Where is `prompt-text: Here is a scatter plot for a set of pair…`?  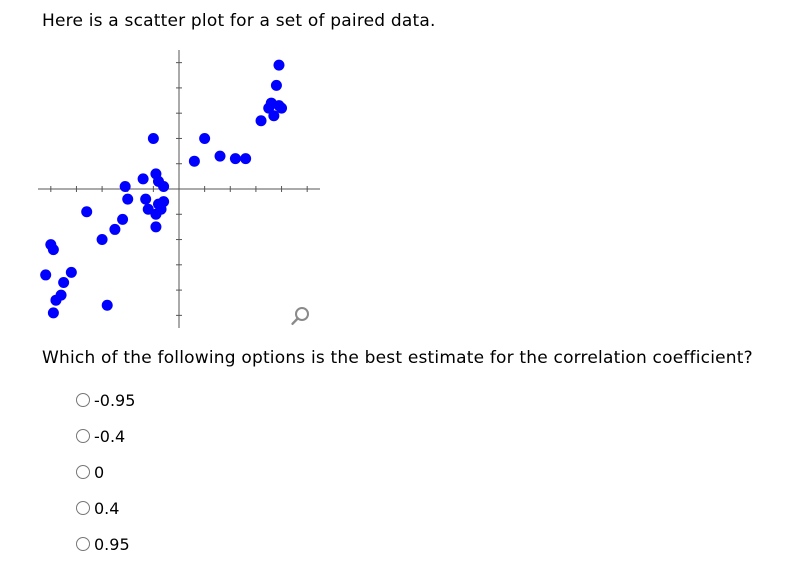
prompt-text: Here is a scatter plot for a set of pair… is located at coordinates (239, 21).